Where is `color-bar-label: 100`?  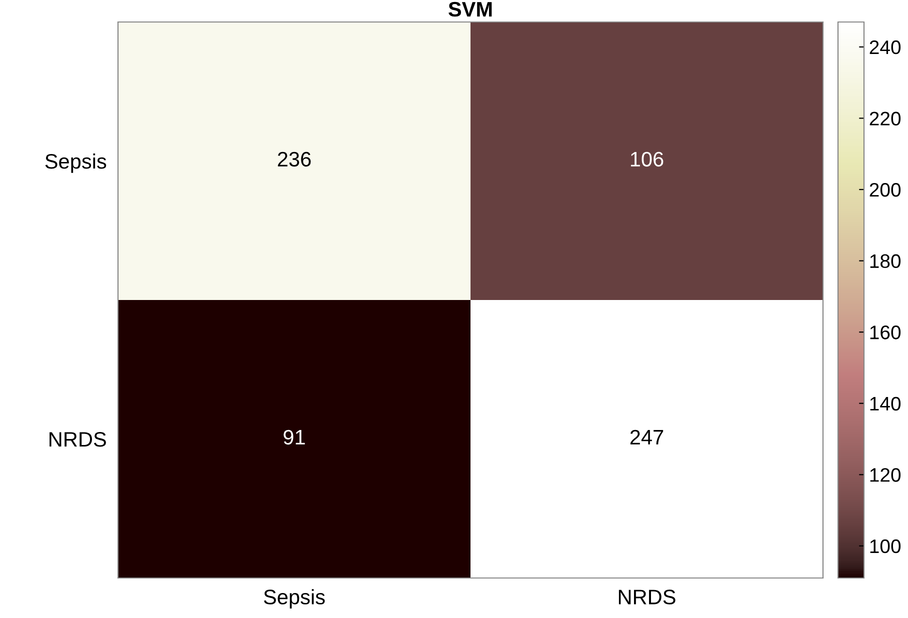
color-bar-label: 100 is located at coordinates (885, 546).